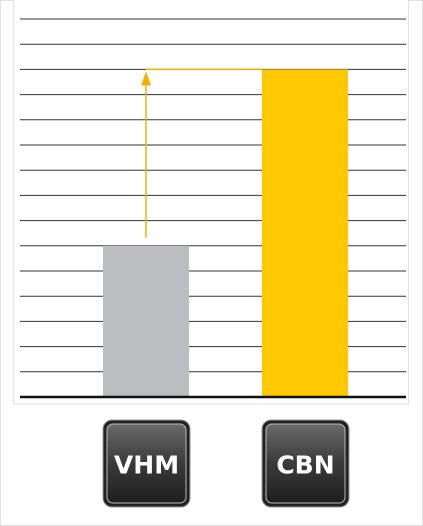 This screenshot has height=526, width=423. Describe the element at coordinates (146, 78) in the screenshot. I see `arrow-head` at that location.